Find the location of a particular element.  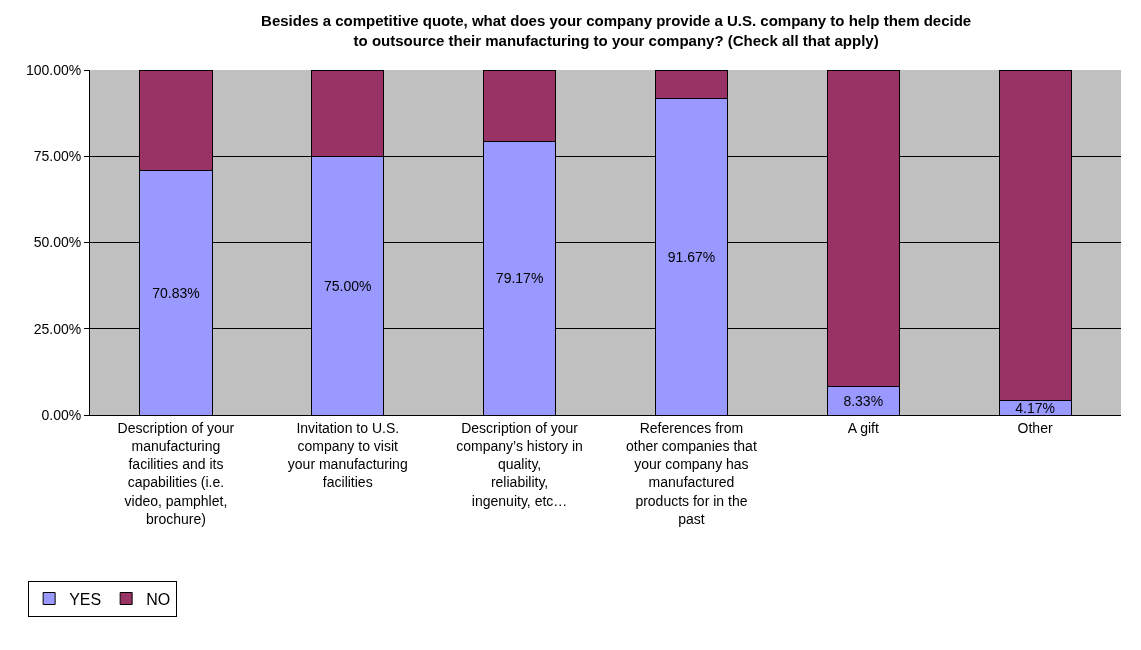

y-tick-label: 25.00% is located at coordinates (57, 328).